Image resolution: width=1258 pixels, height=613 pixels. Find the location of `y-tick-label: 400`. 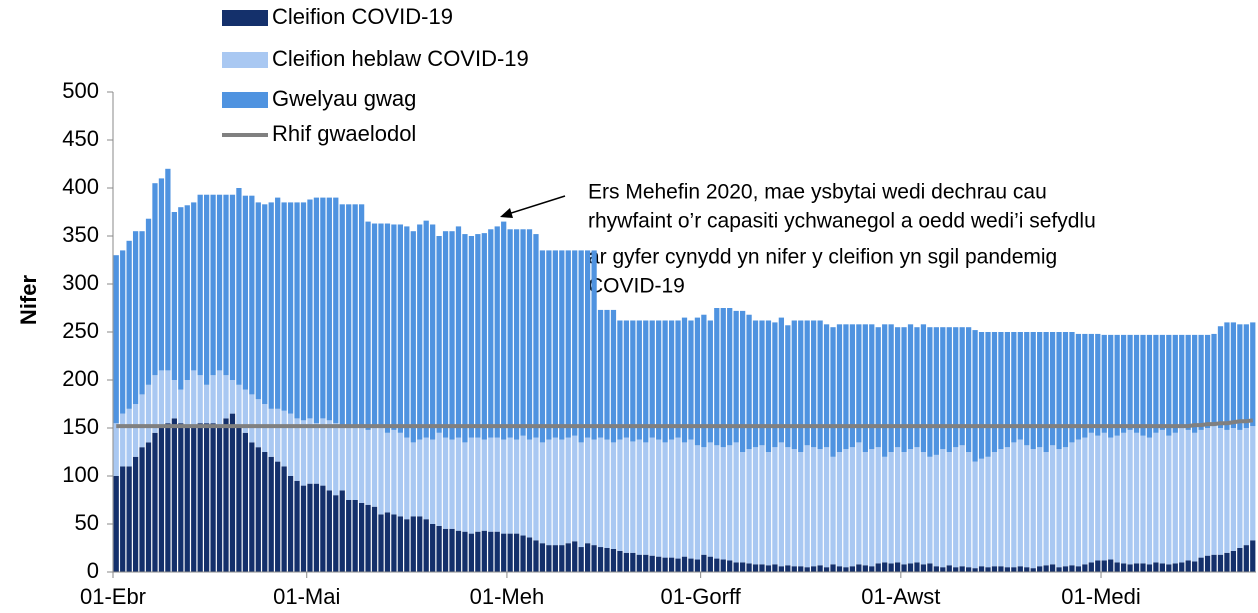

y-tick-label: 400 is located at coordinates (80, 186).